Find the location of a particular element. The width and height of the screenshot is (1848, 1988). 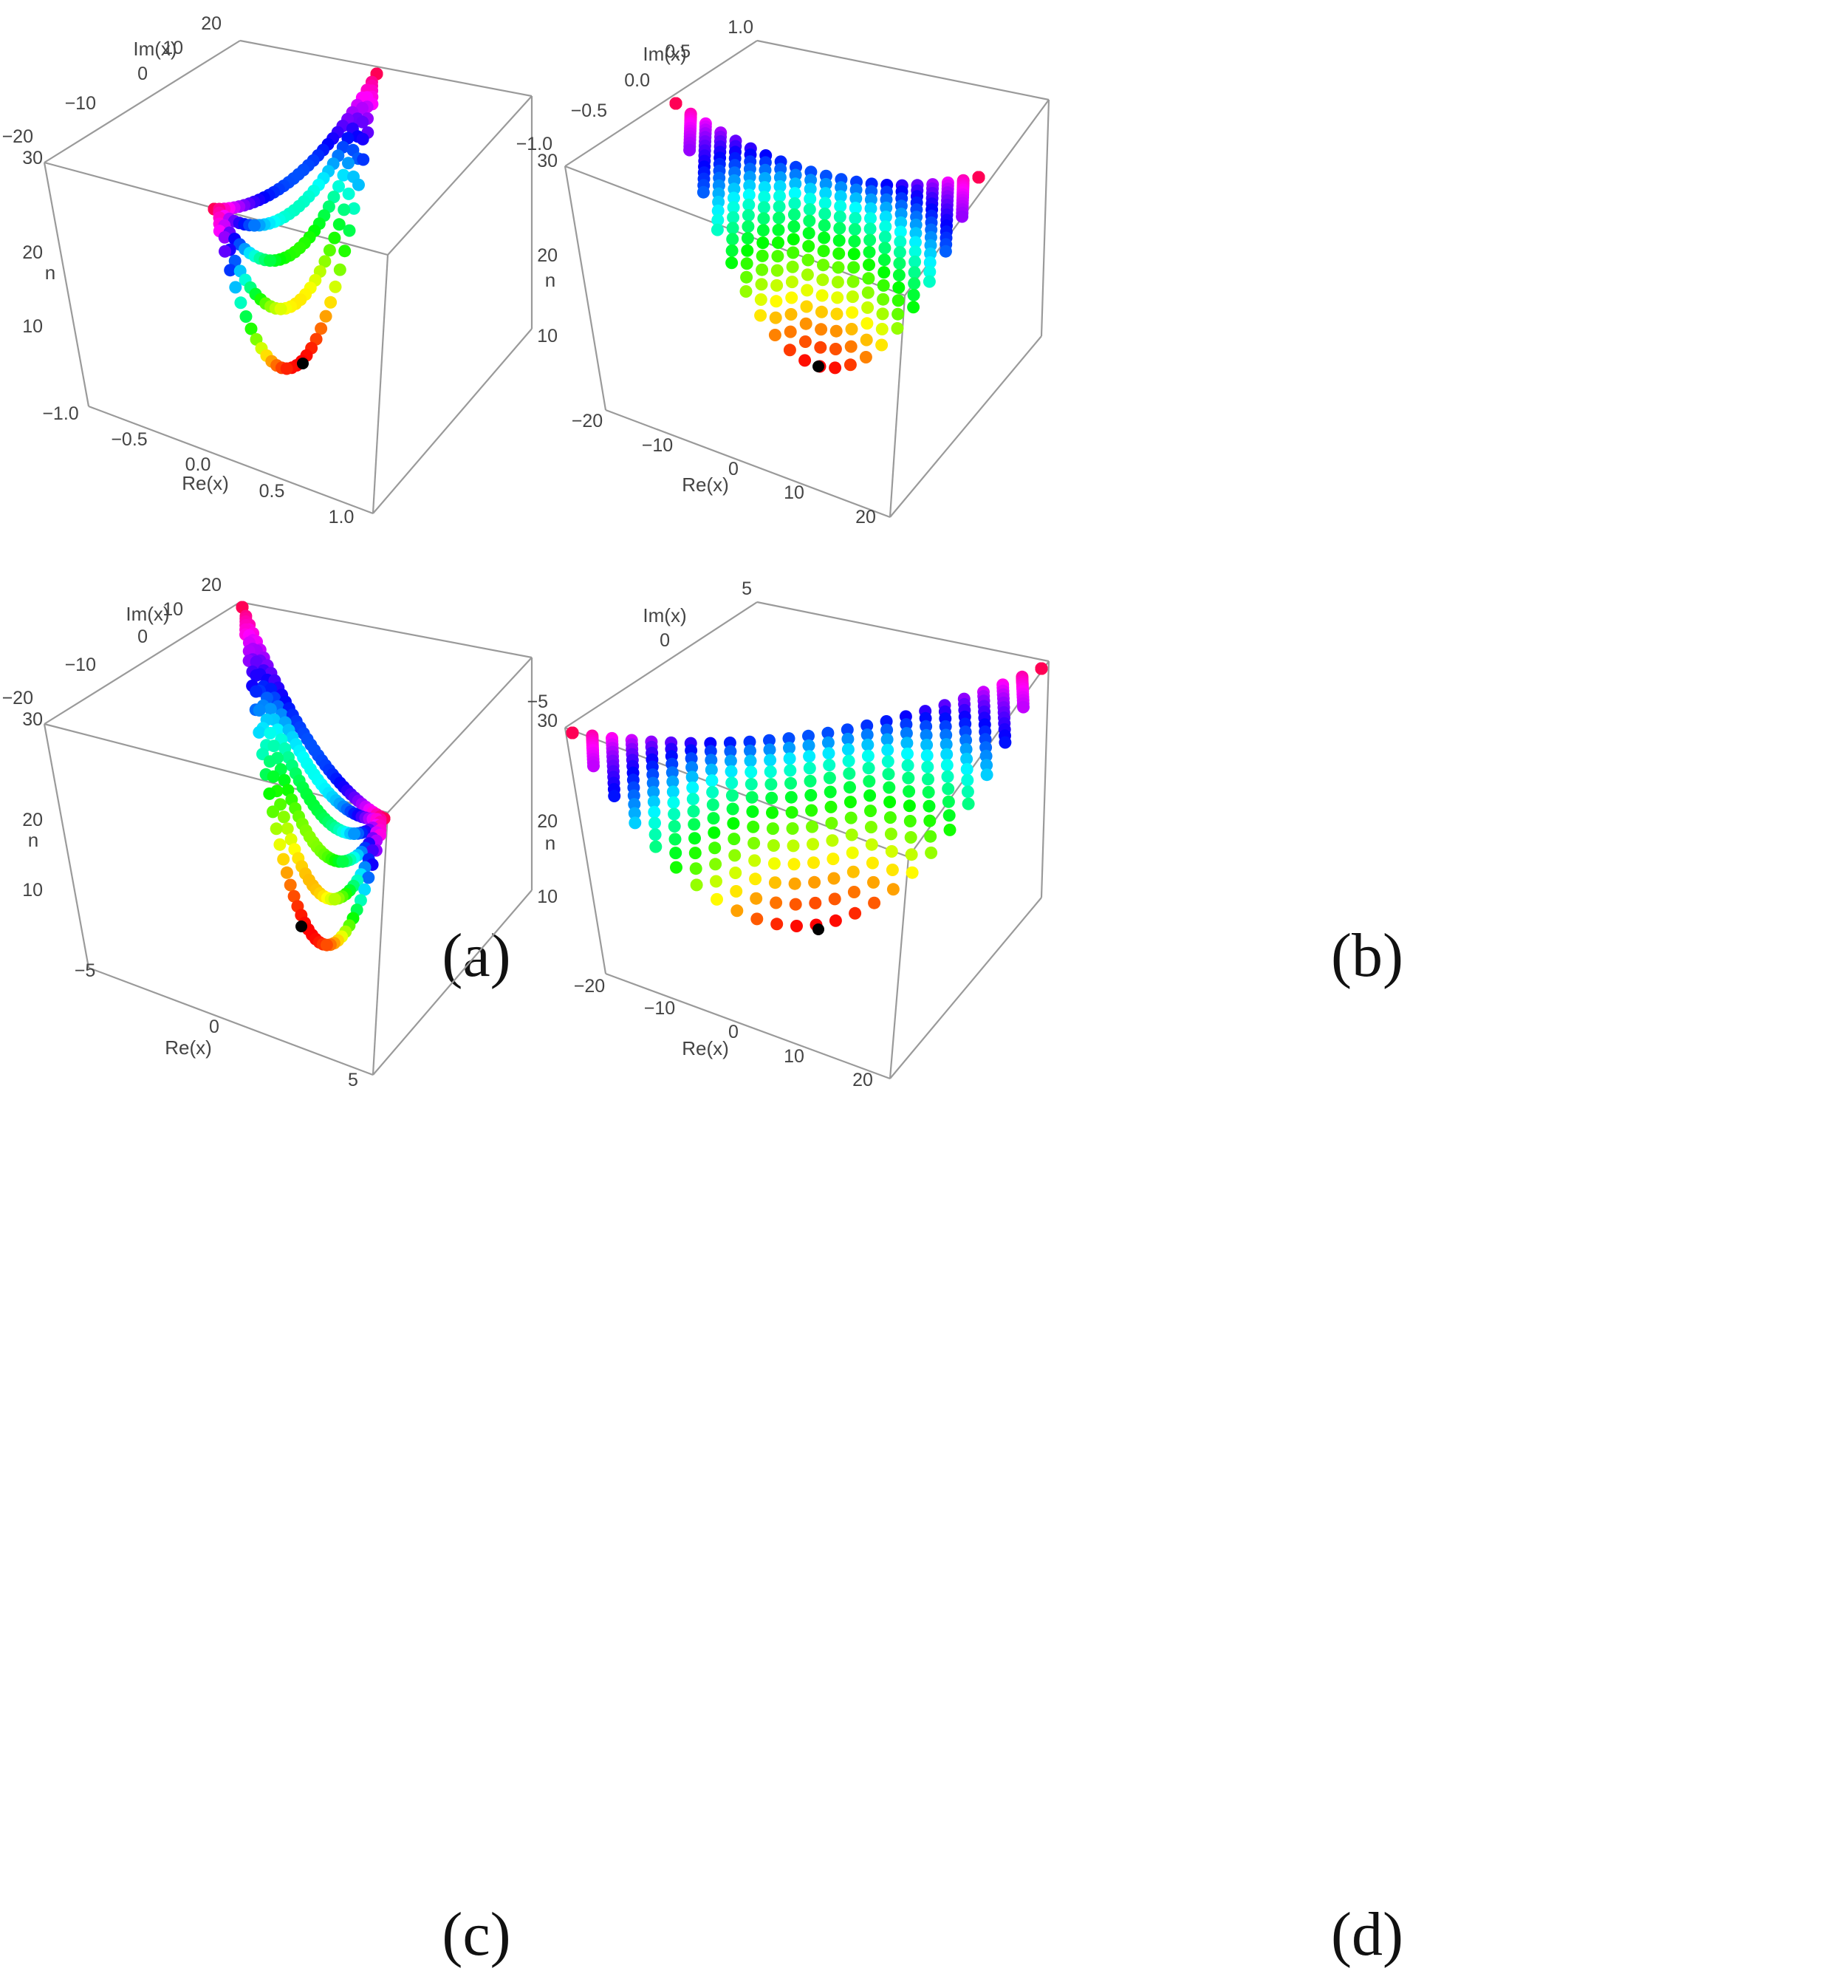

x-axis-label: Re(x) is located at coordinates (705, 1048).